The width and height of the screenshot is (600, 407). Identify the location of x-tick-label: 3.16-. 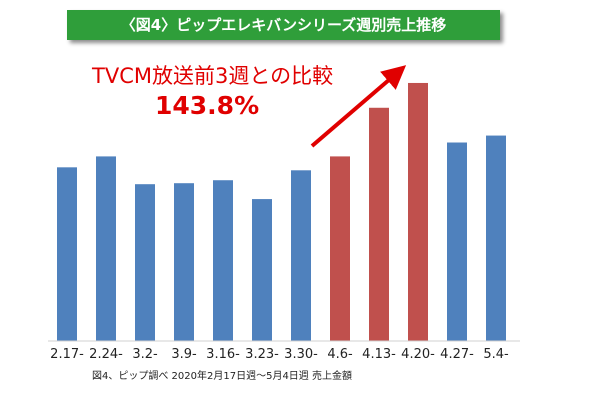
(223, 354).